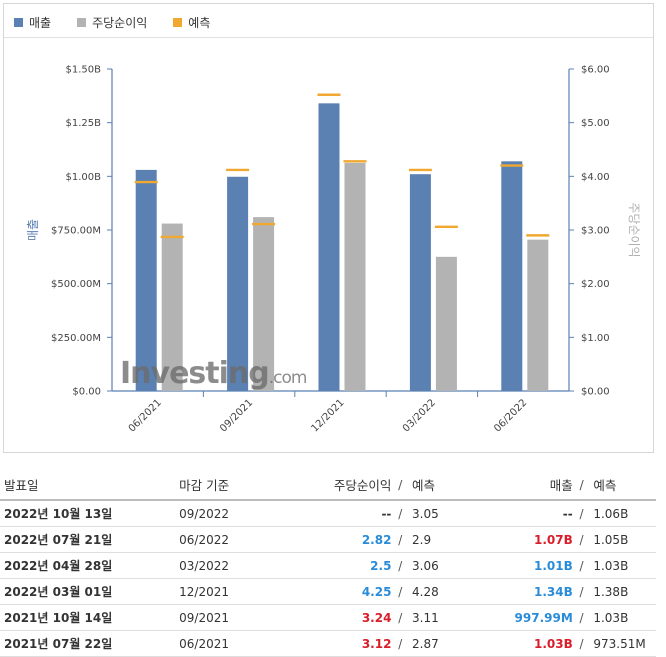 The width and height of the screenshot is (666, 657). Describe the element at coordinates (86, 392) in the screenshot. I see `left-tick-label: $0.00` at that location.